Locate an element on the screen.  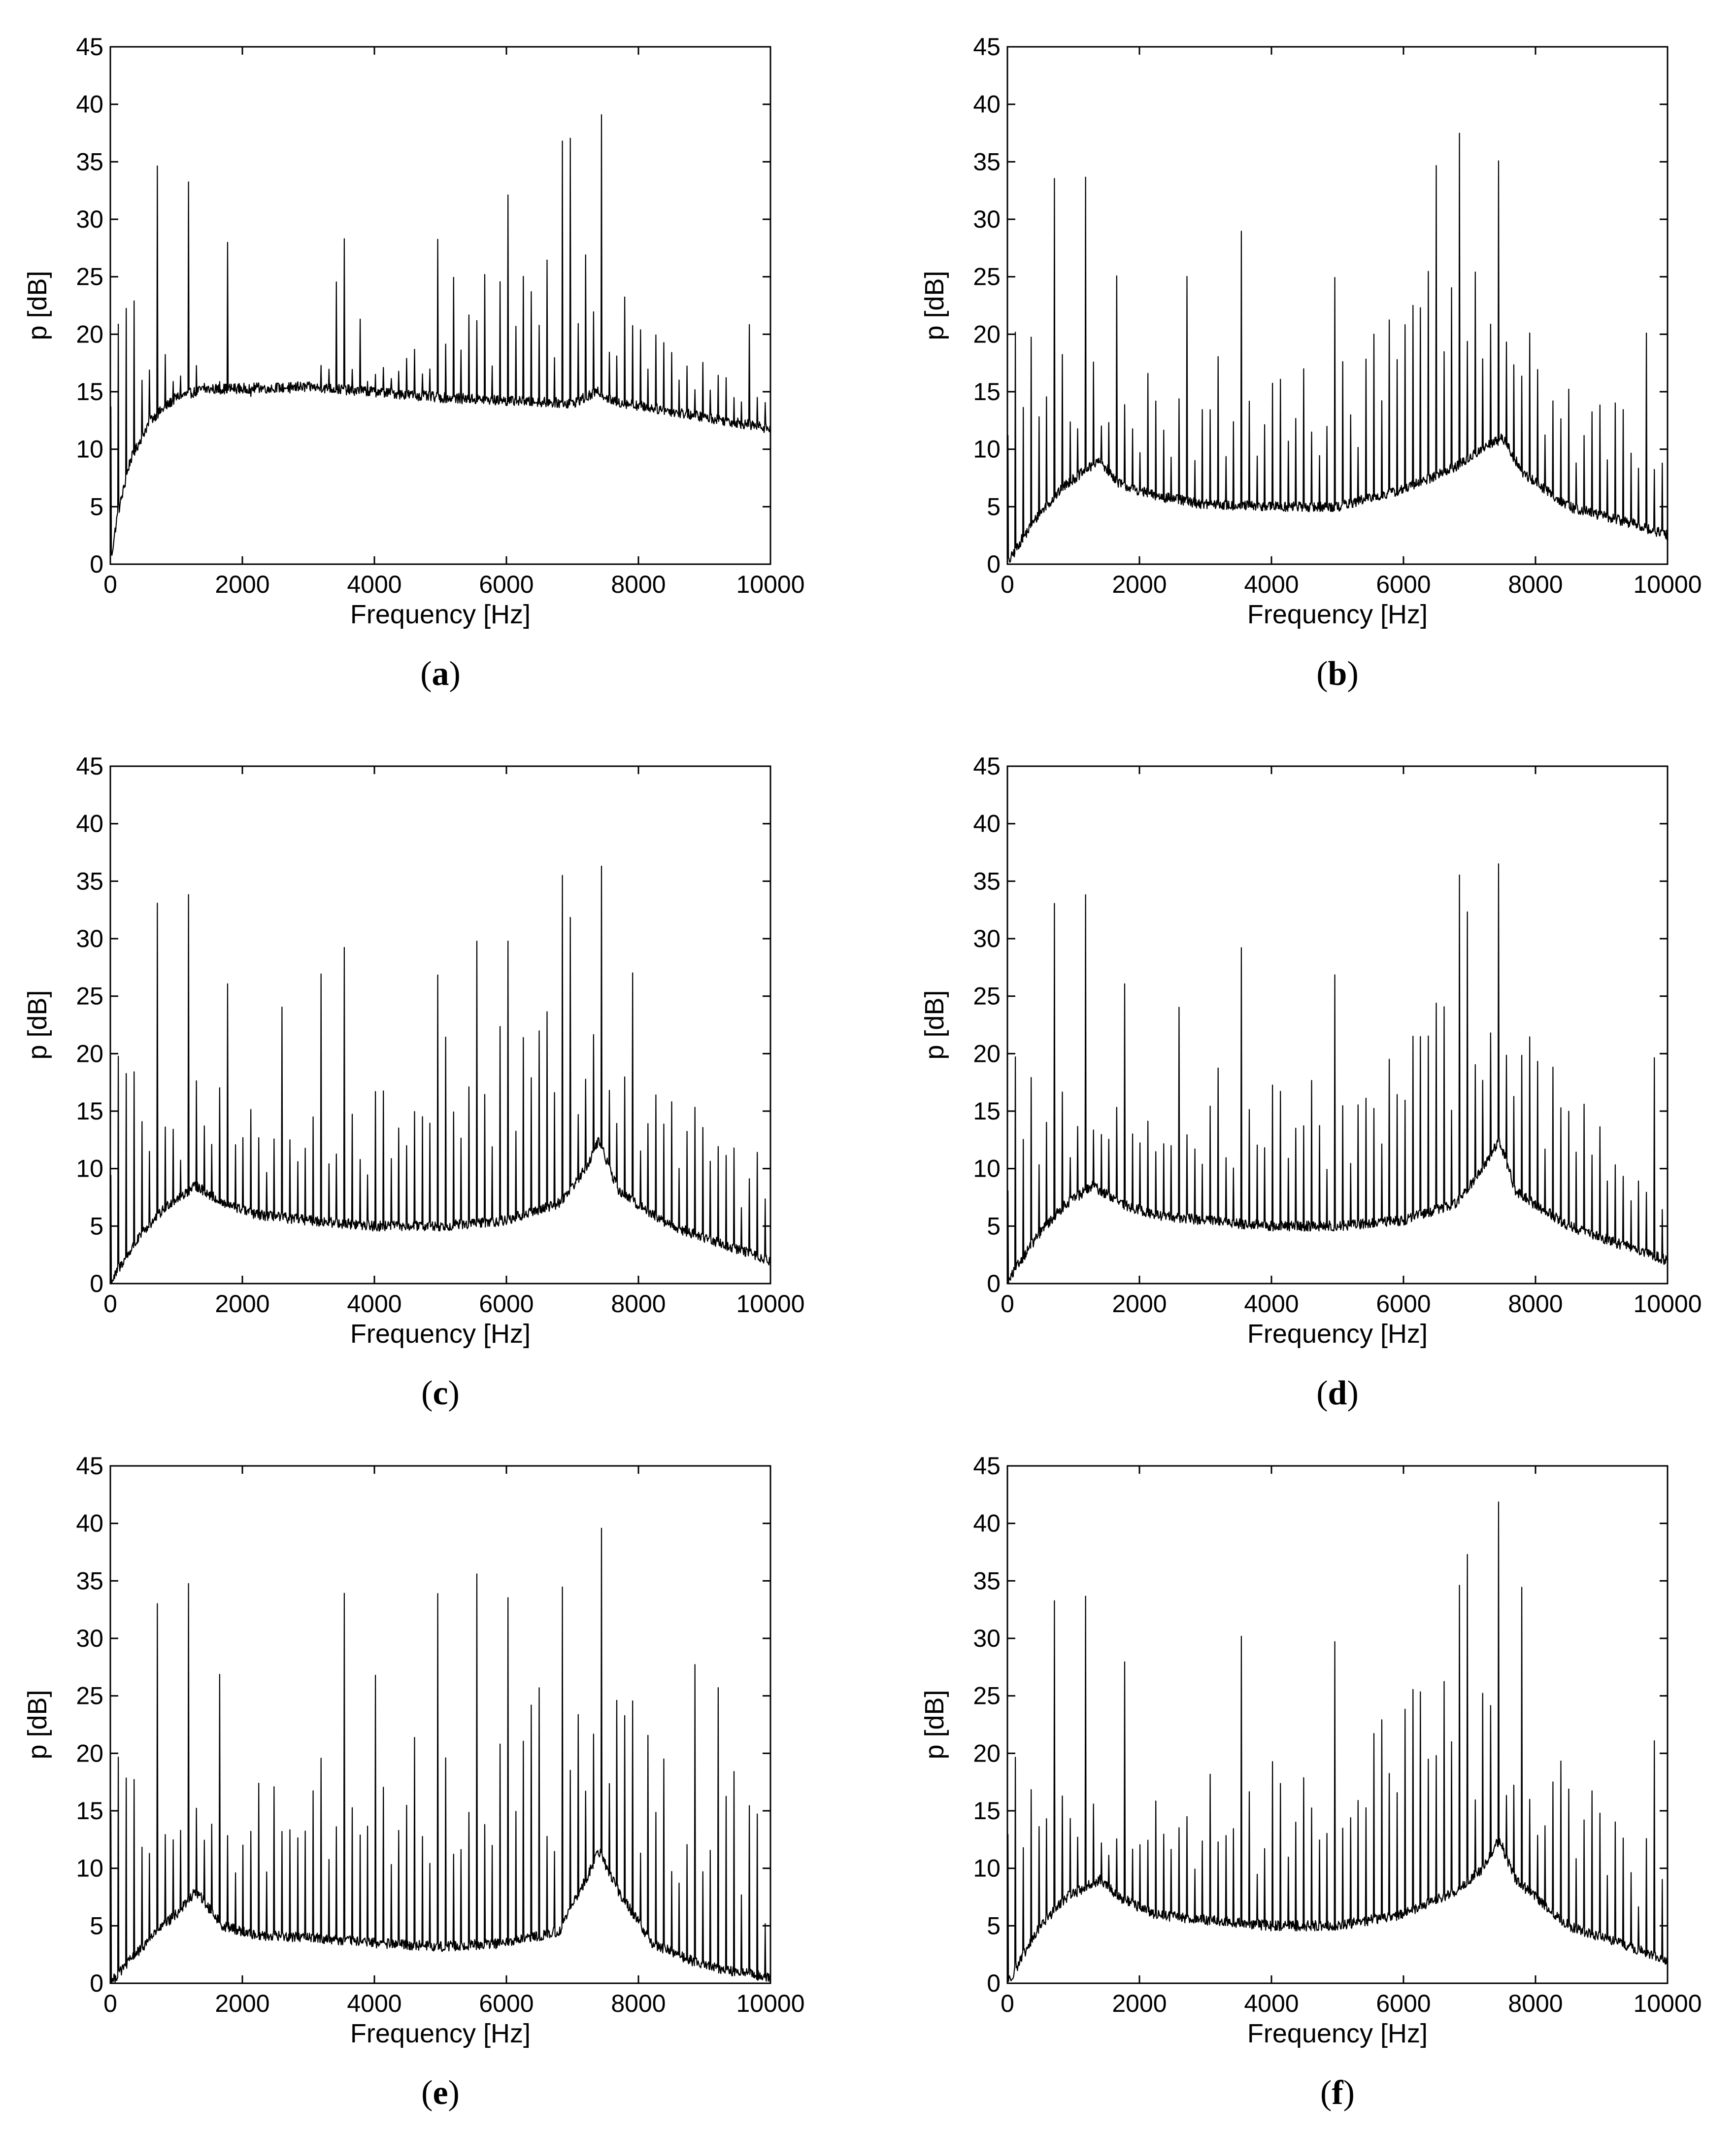
panel-caption: (d) is located at coordinates (1337, 1393).